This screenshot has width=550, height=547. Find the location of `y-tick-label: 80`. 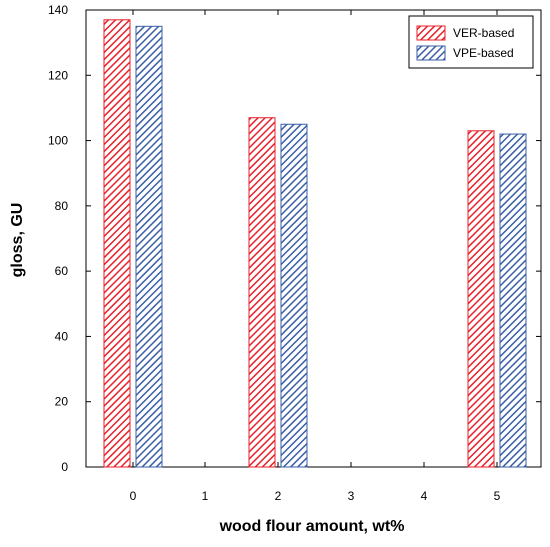

y-tick-label: 80 is located at coordinates (62, 206).